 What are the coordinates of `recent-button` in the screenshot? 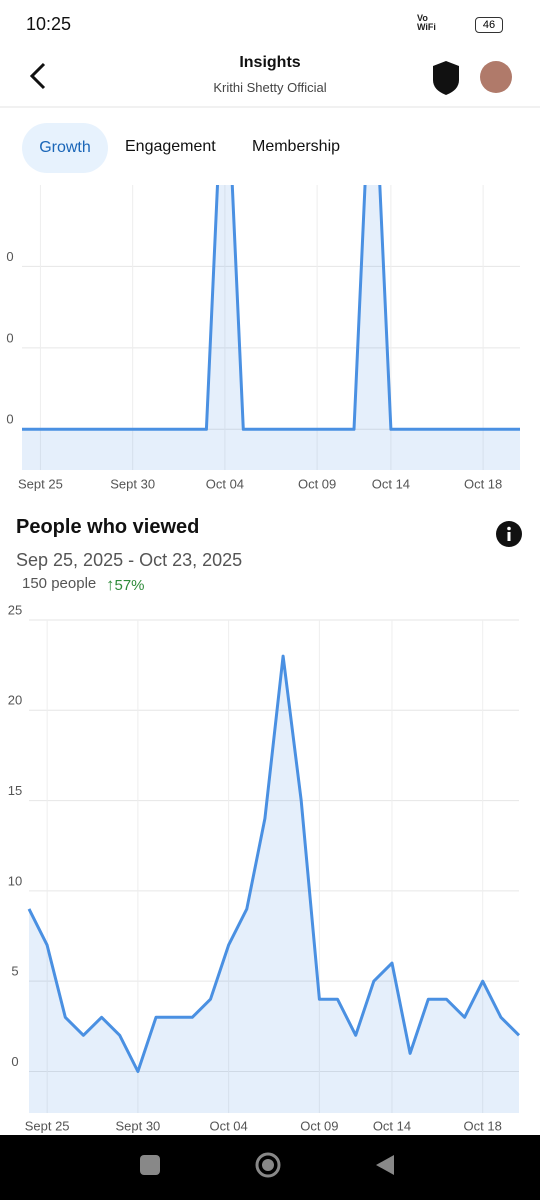 It's located at (150, 1165).